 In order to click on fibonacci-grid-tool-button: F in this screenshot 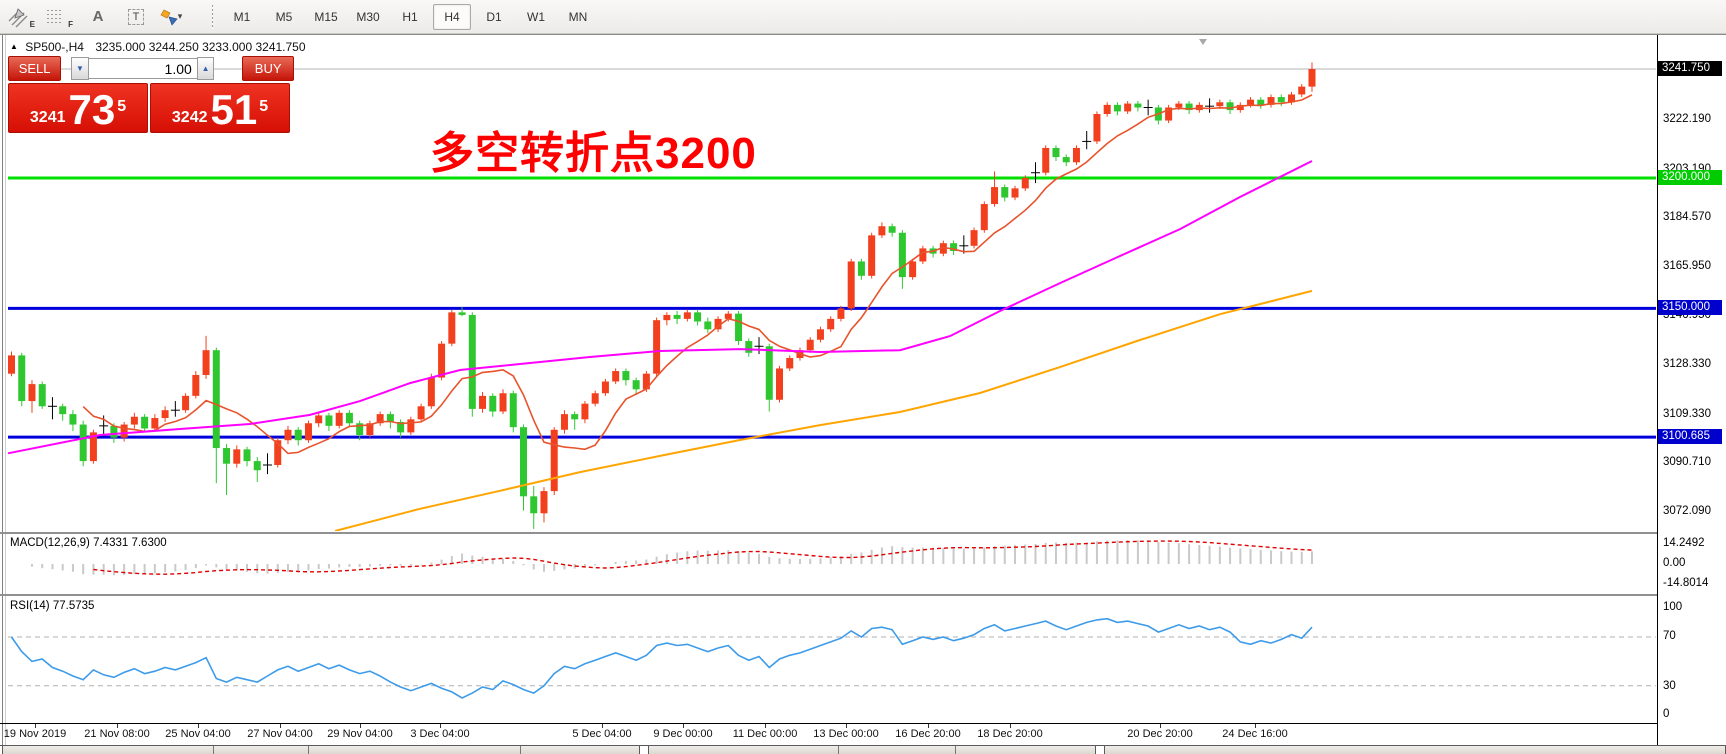, I will do `click(60, 17)`.